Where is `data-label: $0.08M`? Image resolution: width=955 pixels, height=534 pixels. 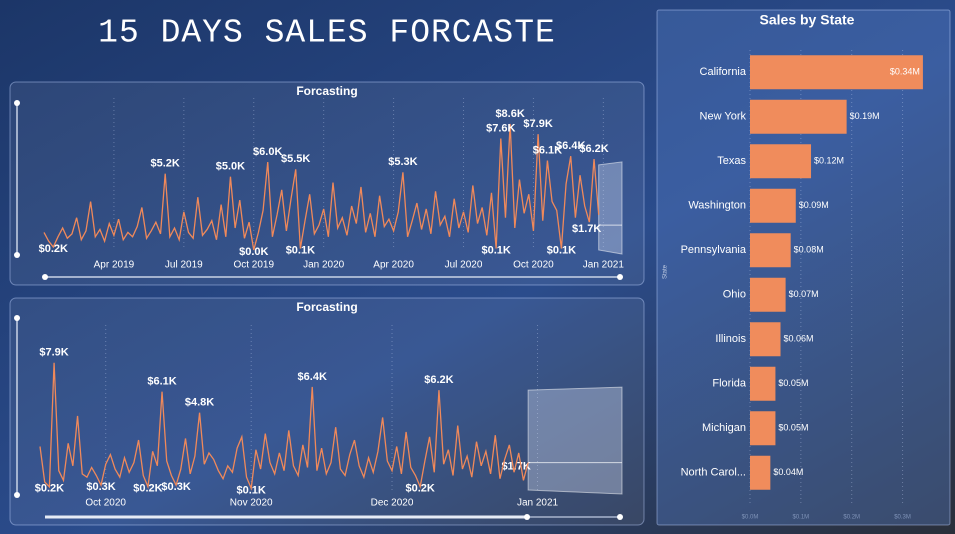
data-label: $0.08M is located at coordinates (809, 250).